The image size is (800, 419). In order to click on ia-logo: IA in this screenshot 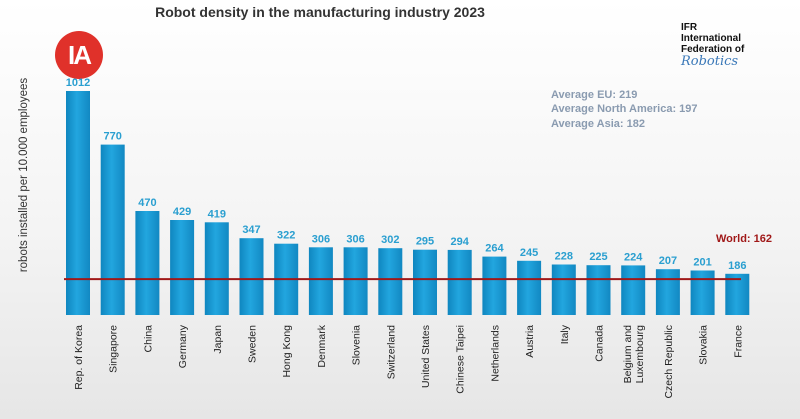, I will do `click(79, 55)`.